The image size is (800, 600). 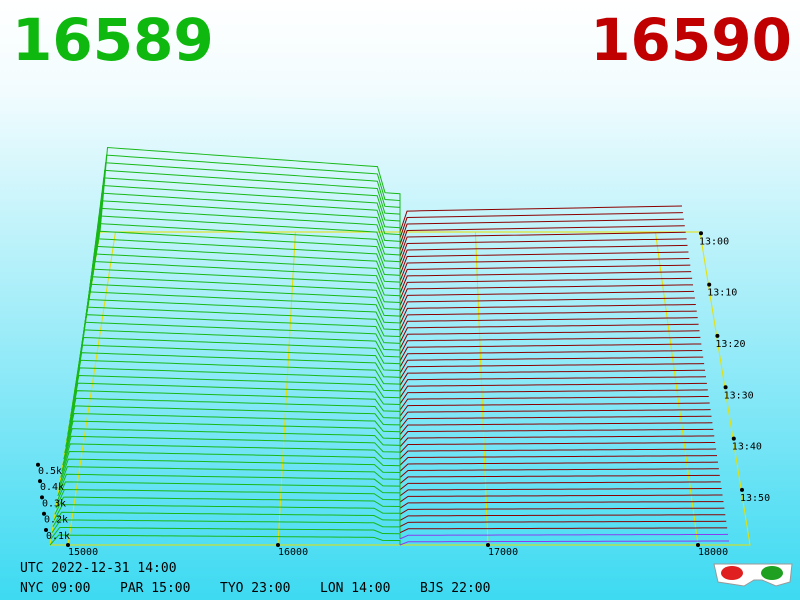 I want to click on 3d-glasses-icon, so click(x=753, y=575).